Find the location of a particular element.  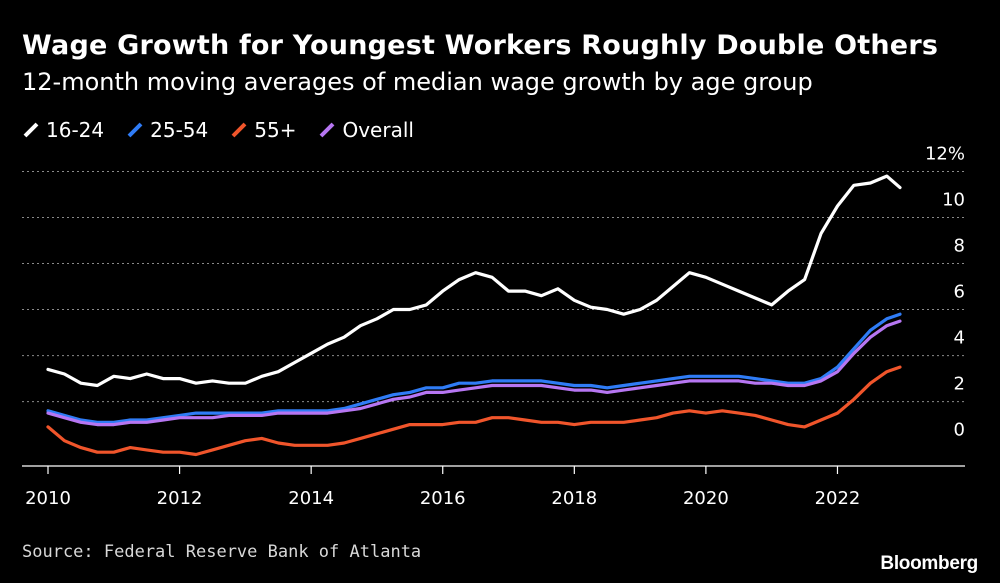

legend-label-16-24: 16-24 is located at coordinates (75, 130).